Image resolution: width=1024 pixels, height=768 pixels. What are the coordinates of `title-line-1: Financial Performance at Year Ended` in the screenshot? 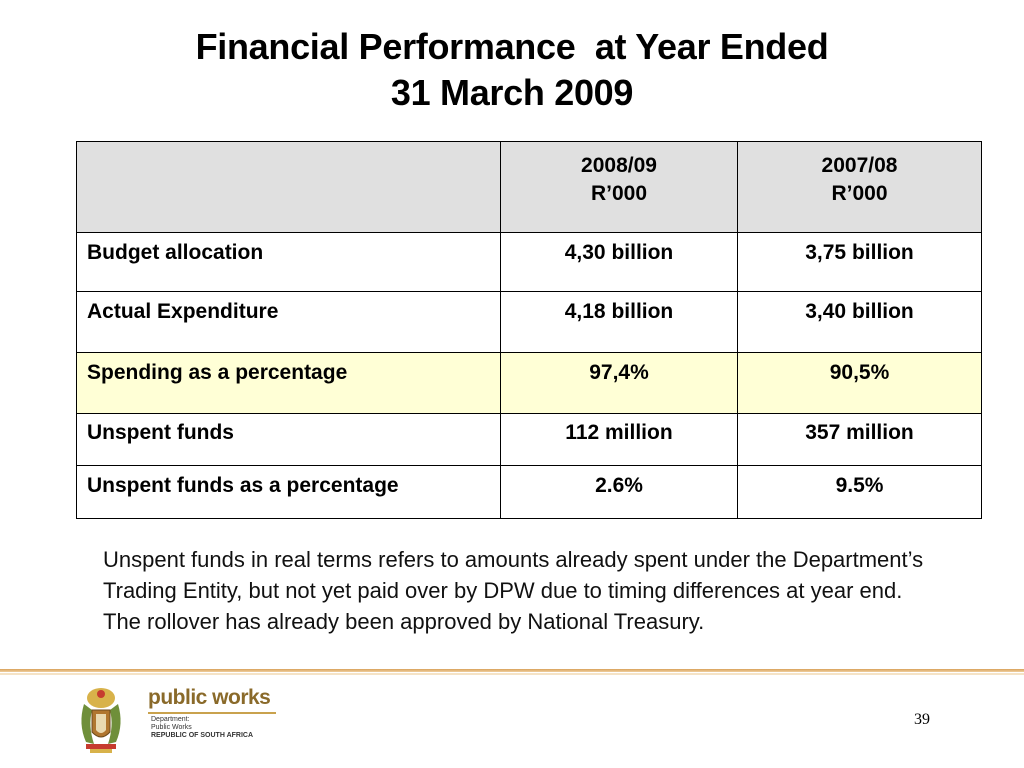 It's located at (512, 46).